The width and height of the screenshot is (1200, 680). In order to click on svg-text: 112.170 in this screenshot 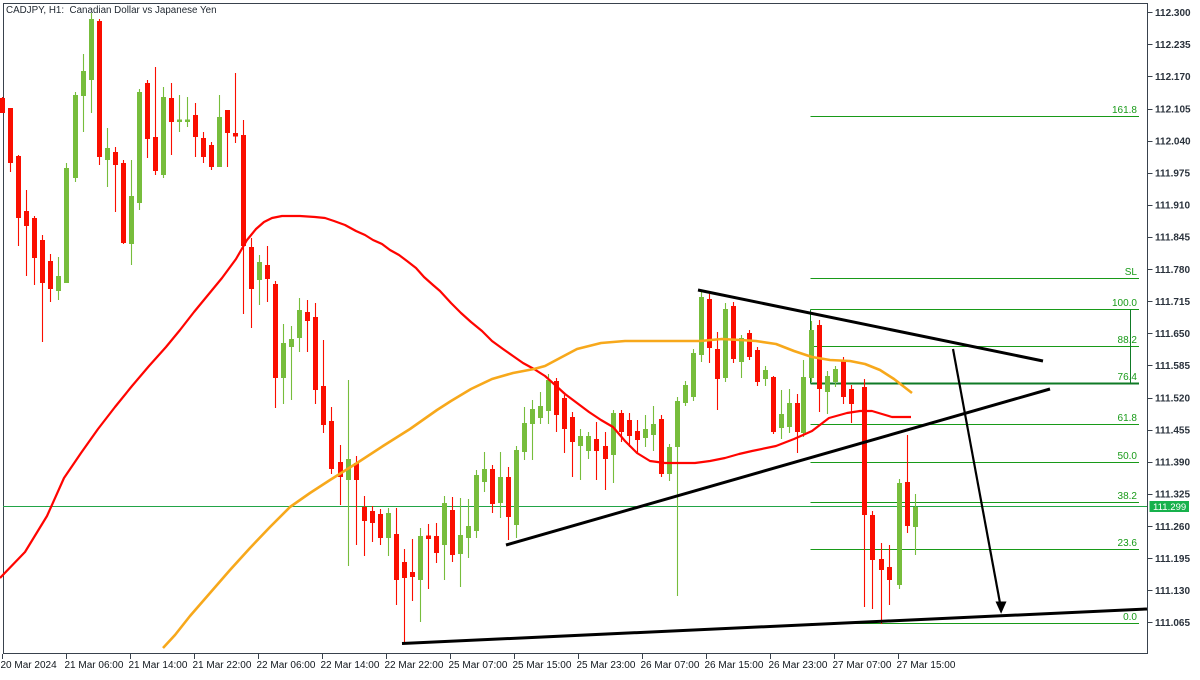, I will do `click(1173, 77)`.